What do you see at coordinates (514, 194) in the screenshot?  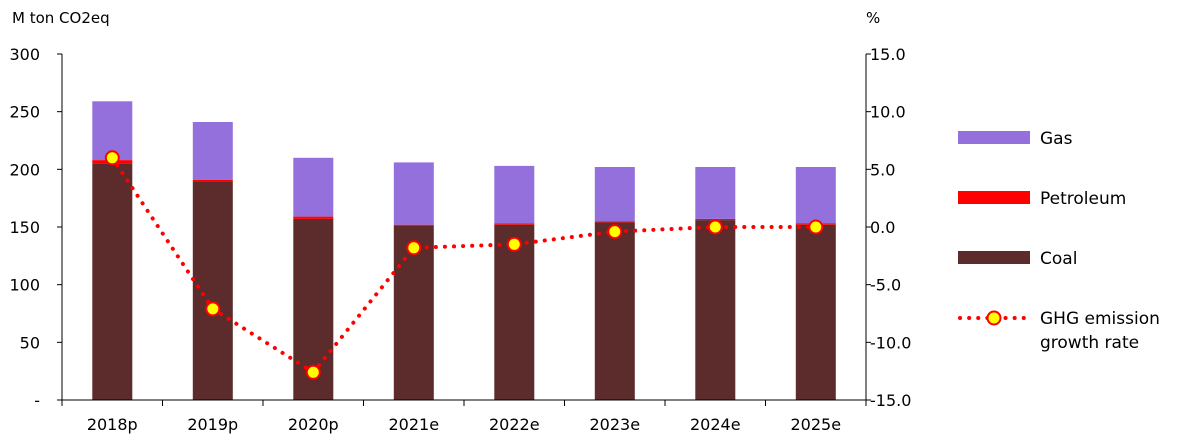 I see `bar-gas-2022e` at bounding box center [514, 194].